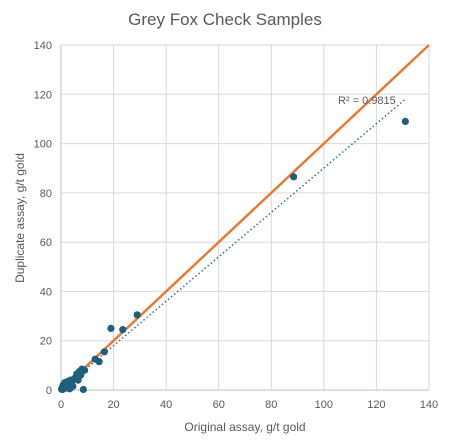  I want to click on x-tick-label: 100, so click(324, 405).